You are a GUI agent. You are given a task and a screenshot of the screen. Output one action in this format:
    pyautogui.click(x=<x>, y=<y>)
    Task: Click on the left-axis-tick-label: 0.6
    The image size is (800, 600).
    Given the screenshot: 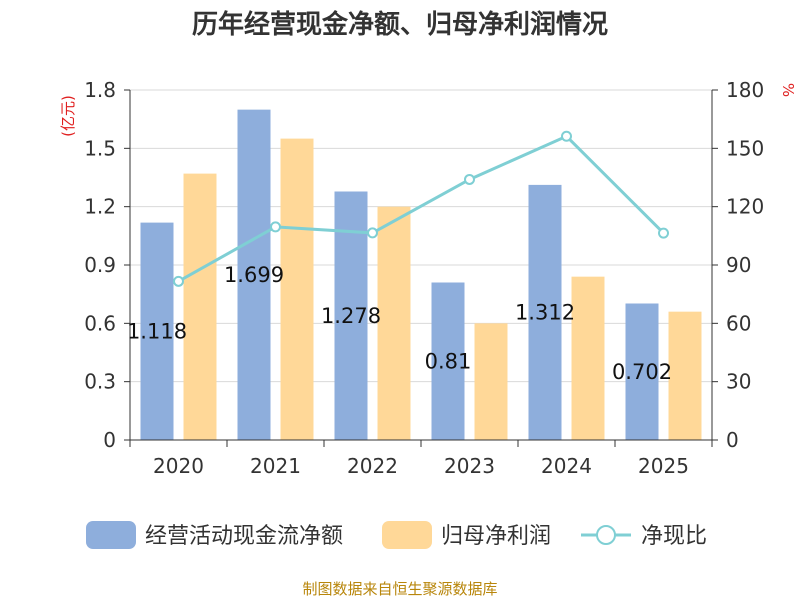 What is the action you would take?
    pyautogui.click(x=100, y=323)
    